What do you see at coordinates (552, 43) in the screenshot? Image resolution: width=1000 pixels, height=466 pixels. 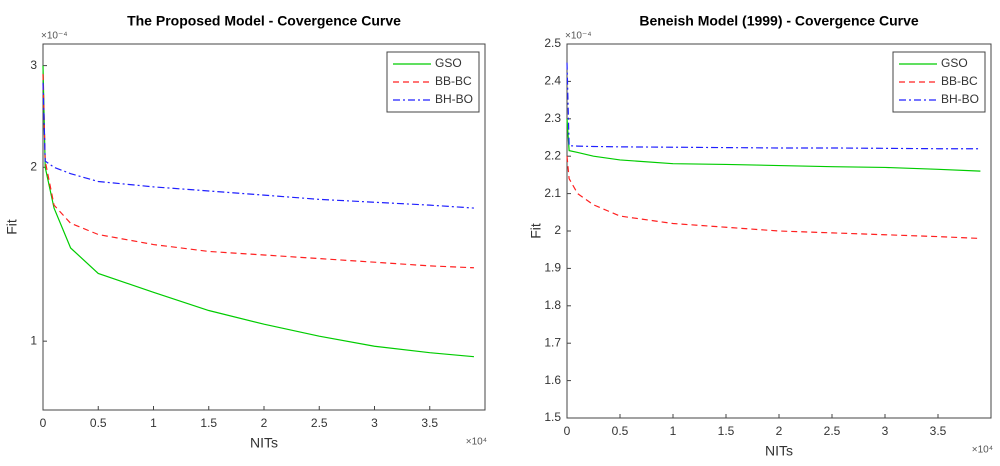 I see `y-tick-label: 2.5` at bounding box center [552, 43].